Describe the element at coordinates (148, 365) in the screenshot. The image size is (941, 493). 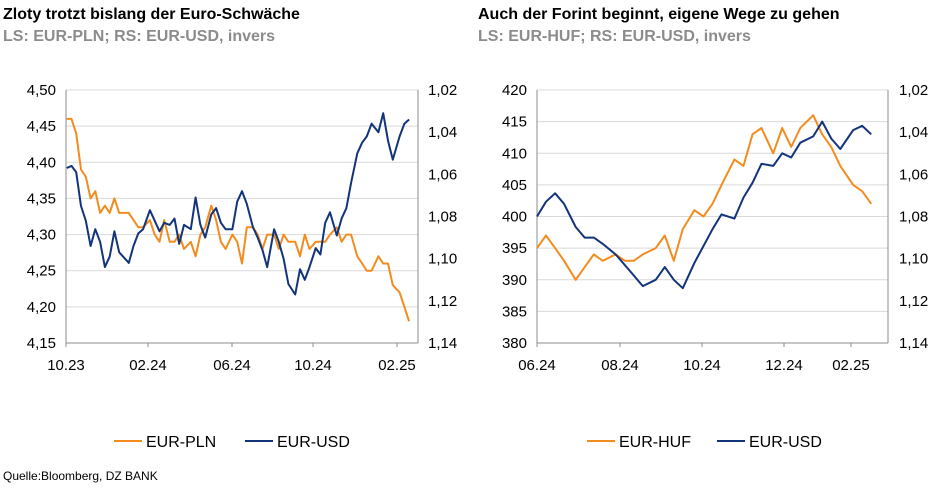
I see `chart-1-x-tick-label: 02.24` at that location.